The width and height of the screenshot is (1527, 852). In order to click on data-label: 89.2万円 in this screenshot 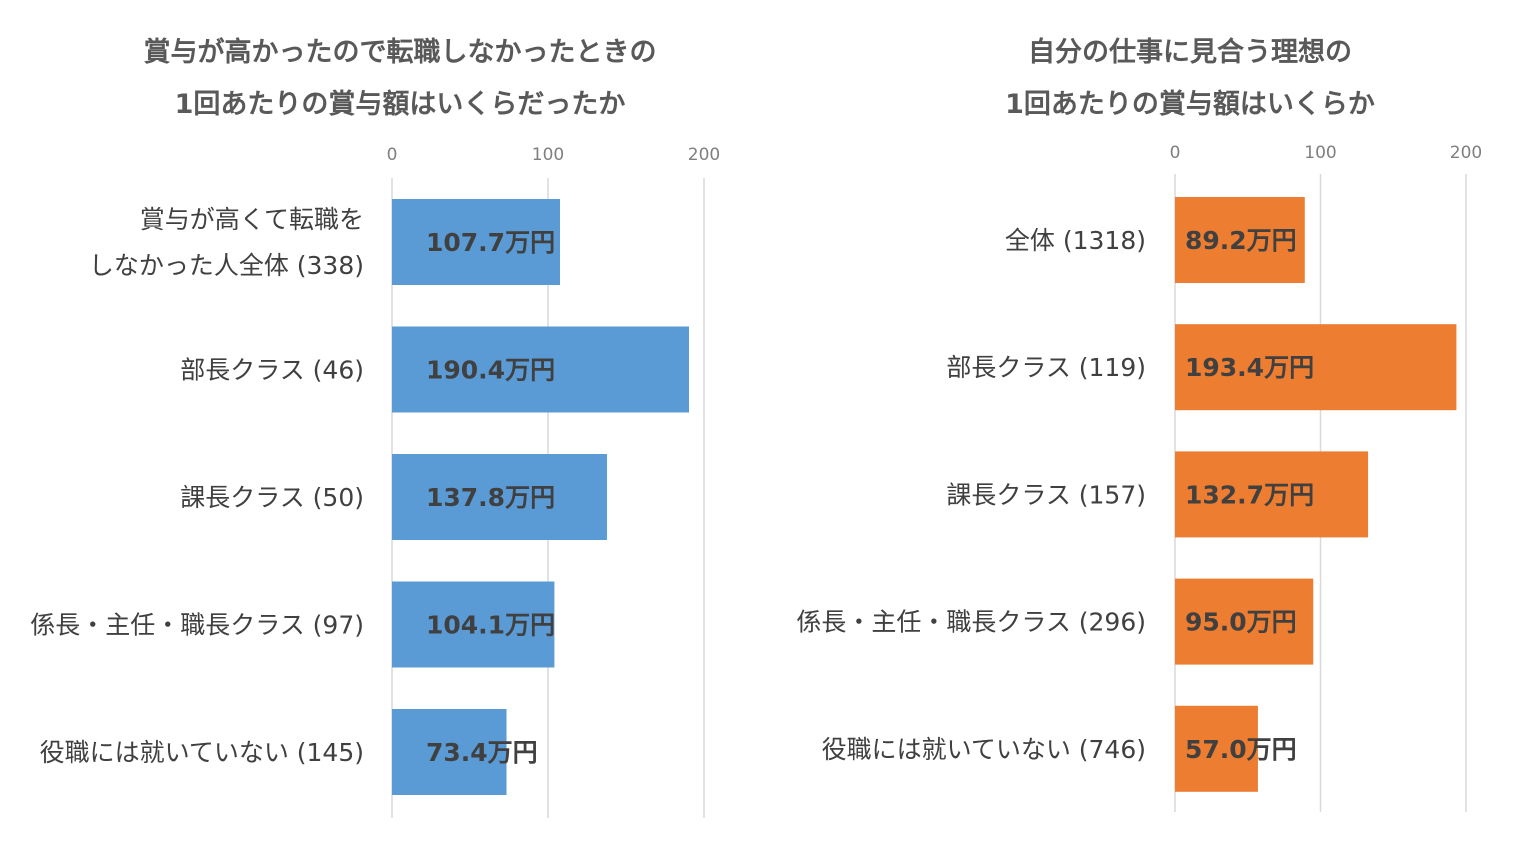, I will do `click(1241, 240)`.